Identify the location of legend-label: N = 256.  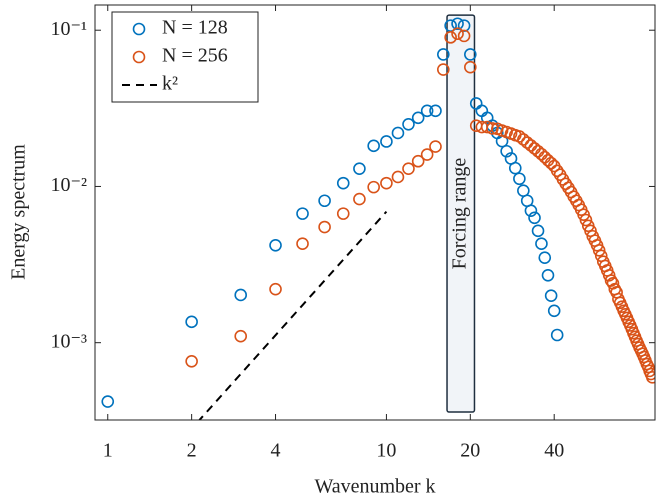
(195, 56).